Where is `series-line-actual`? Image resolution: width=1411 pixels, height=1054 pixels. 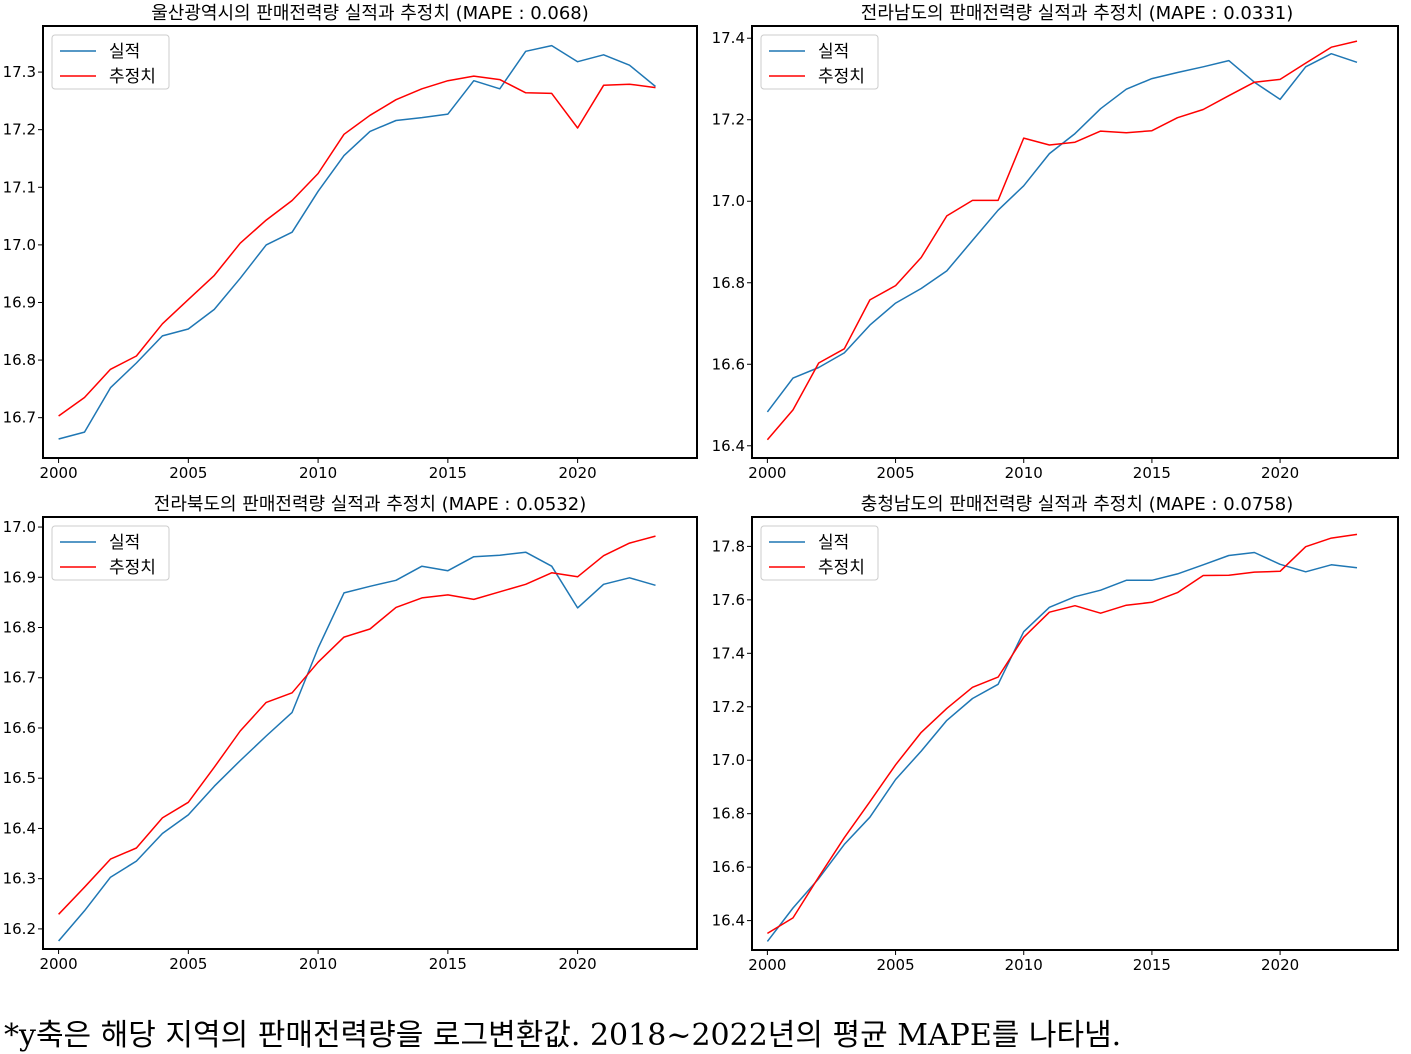
series-line-actual is located at coordinates (1062, 232).